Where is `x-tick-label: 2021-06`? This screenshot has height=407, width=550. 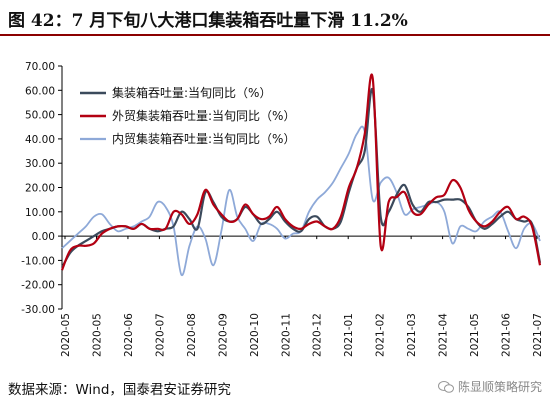
x-tick-label: 2021-06 is located at coordinates (507, 335).